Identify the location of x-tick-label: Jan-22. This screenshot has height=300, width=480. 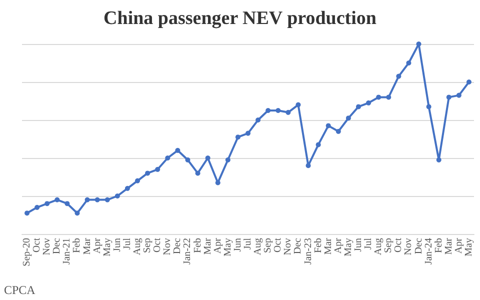
(188, 251).